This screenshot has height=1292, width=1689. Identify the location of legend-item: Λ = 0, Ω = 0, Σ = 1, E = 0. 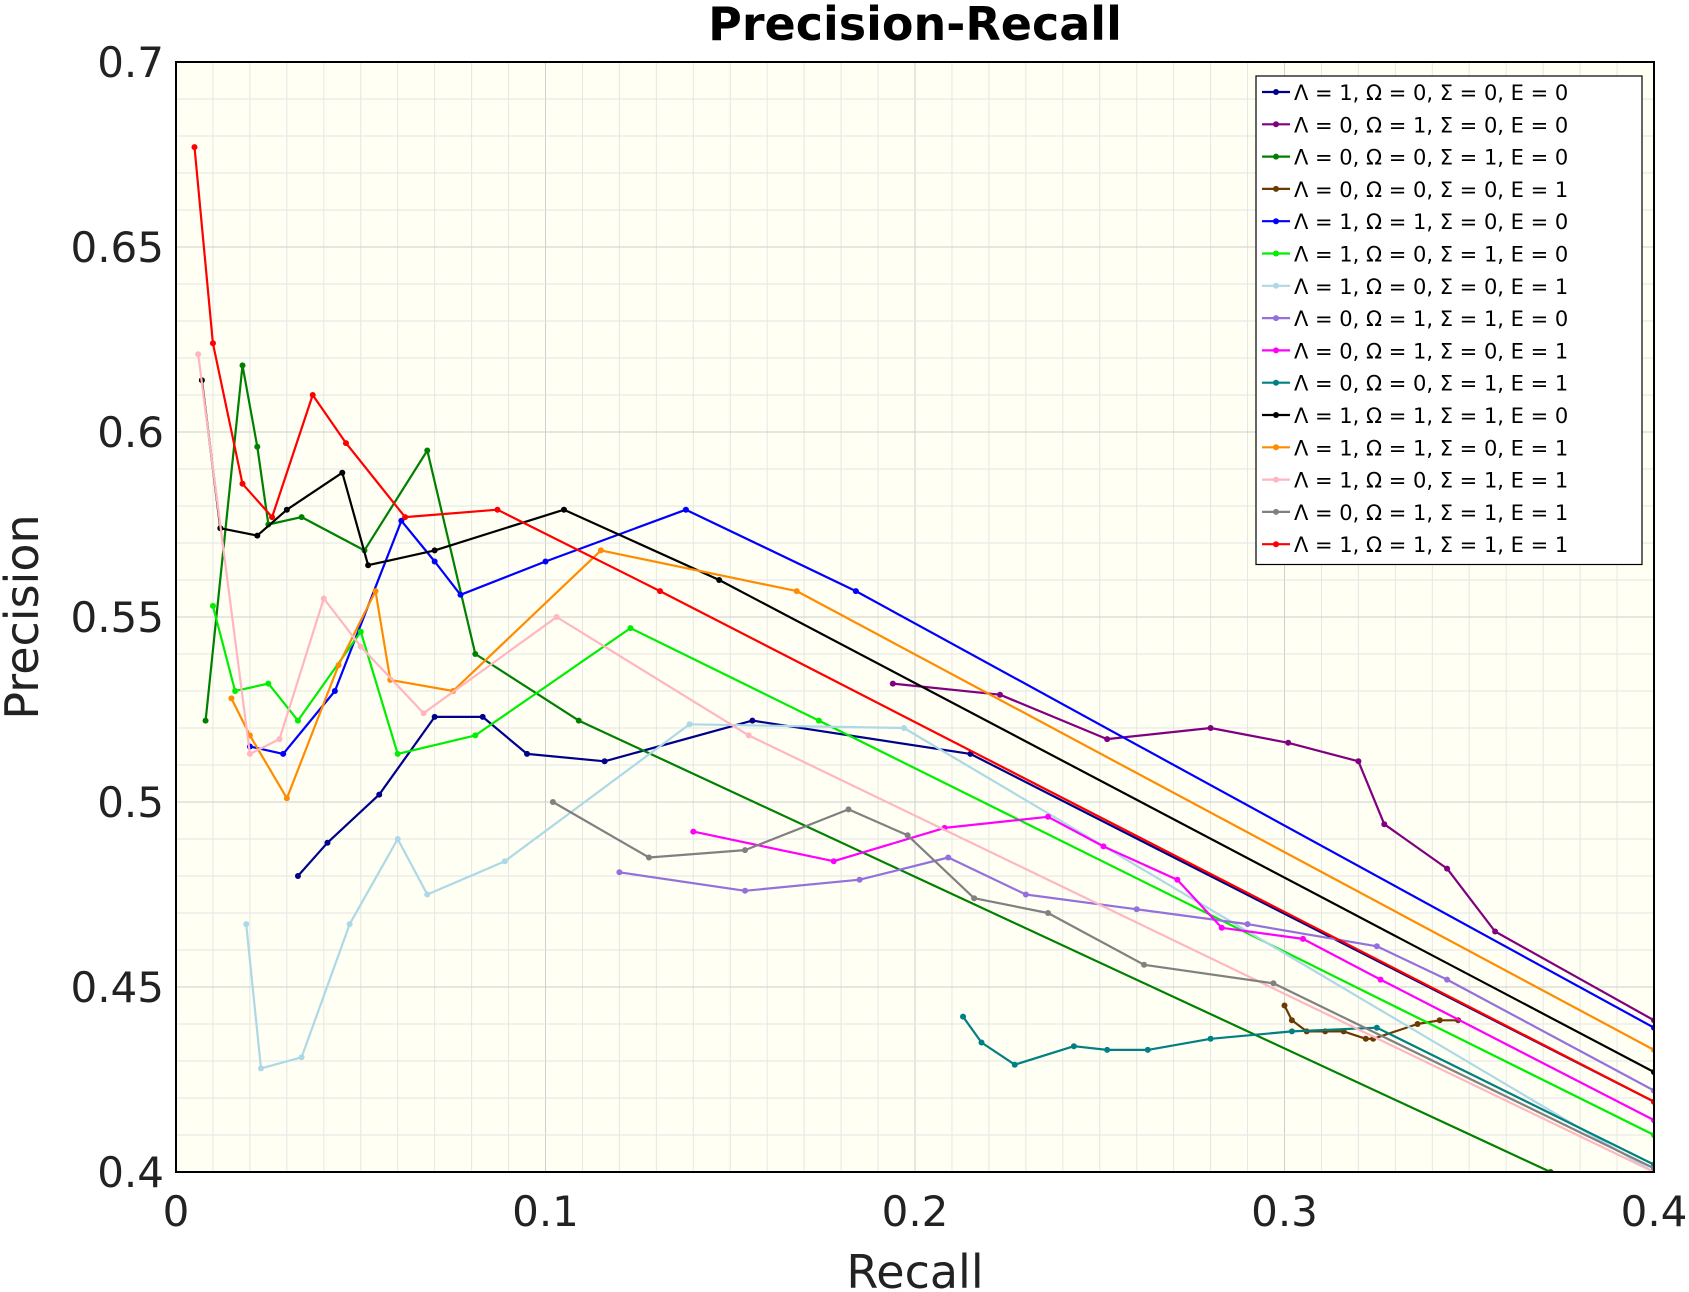
(1415, 158).